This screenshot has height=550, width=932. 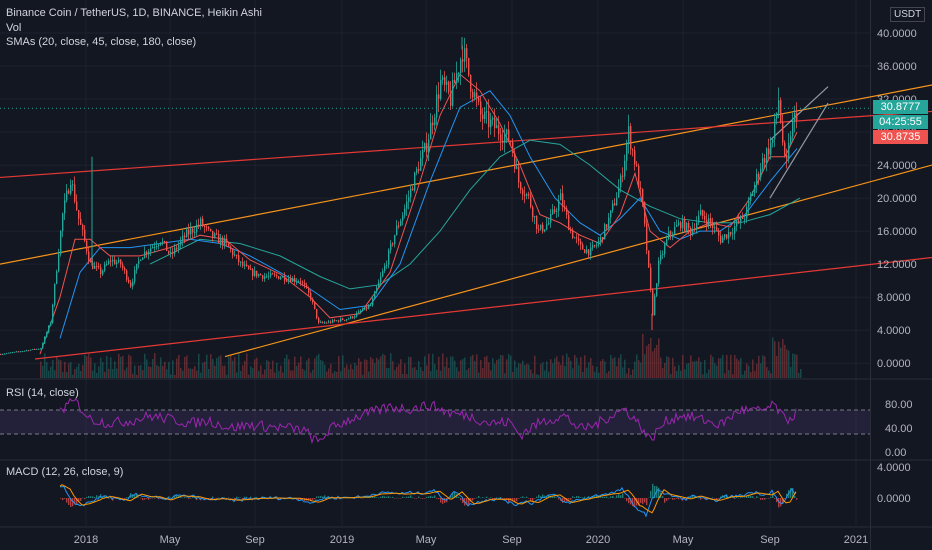 I want to click on macd-tick-label: 4.0000, so click(x=894, y=468).